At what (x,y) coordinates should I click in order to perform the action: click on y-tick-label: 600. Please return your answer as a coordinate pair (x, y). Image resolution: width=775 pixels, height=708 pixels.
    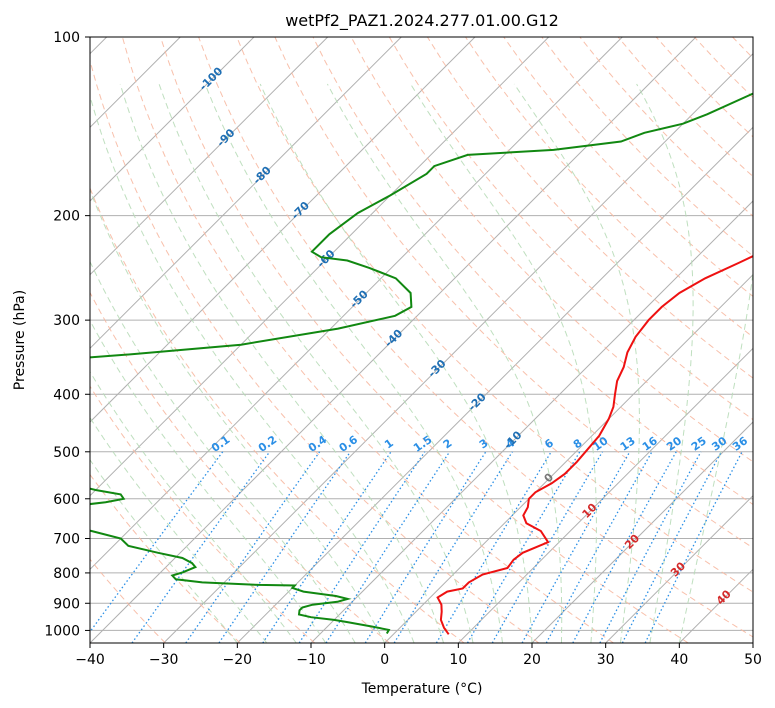
    Looking at the image, I should click on (66, 500).